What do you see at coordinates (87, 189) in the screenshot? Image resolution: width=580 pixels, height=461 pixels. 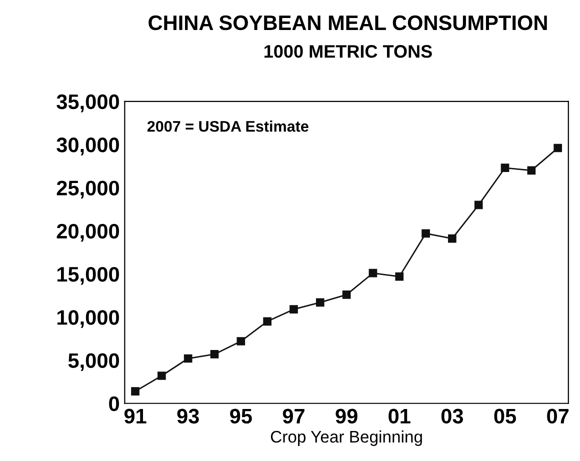 I see `y-tick-label: 25,000` at bounding box center [87, 189].